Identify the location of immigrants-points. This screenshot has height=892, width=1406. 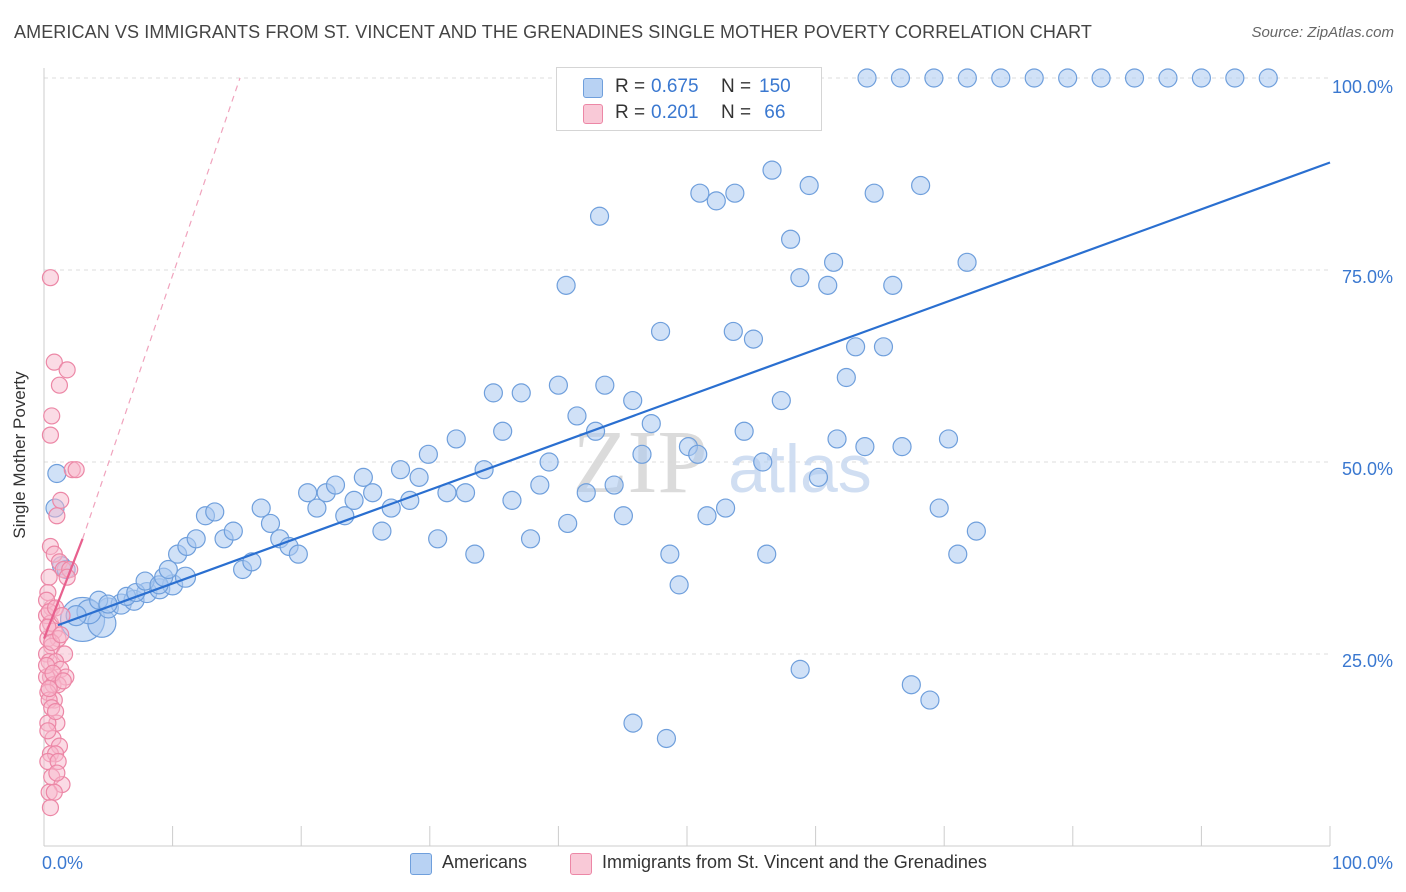
(61, 543).